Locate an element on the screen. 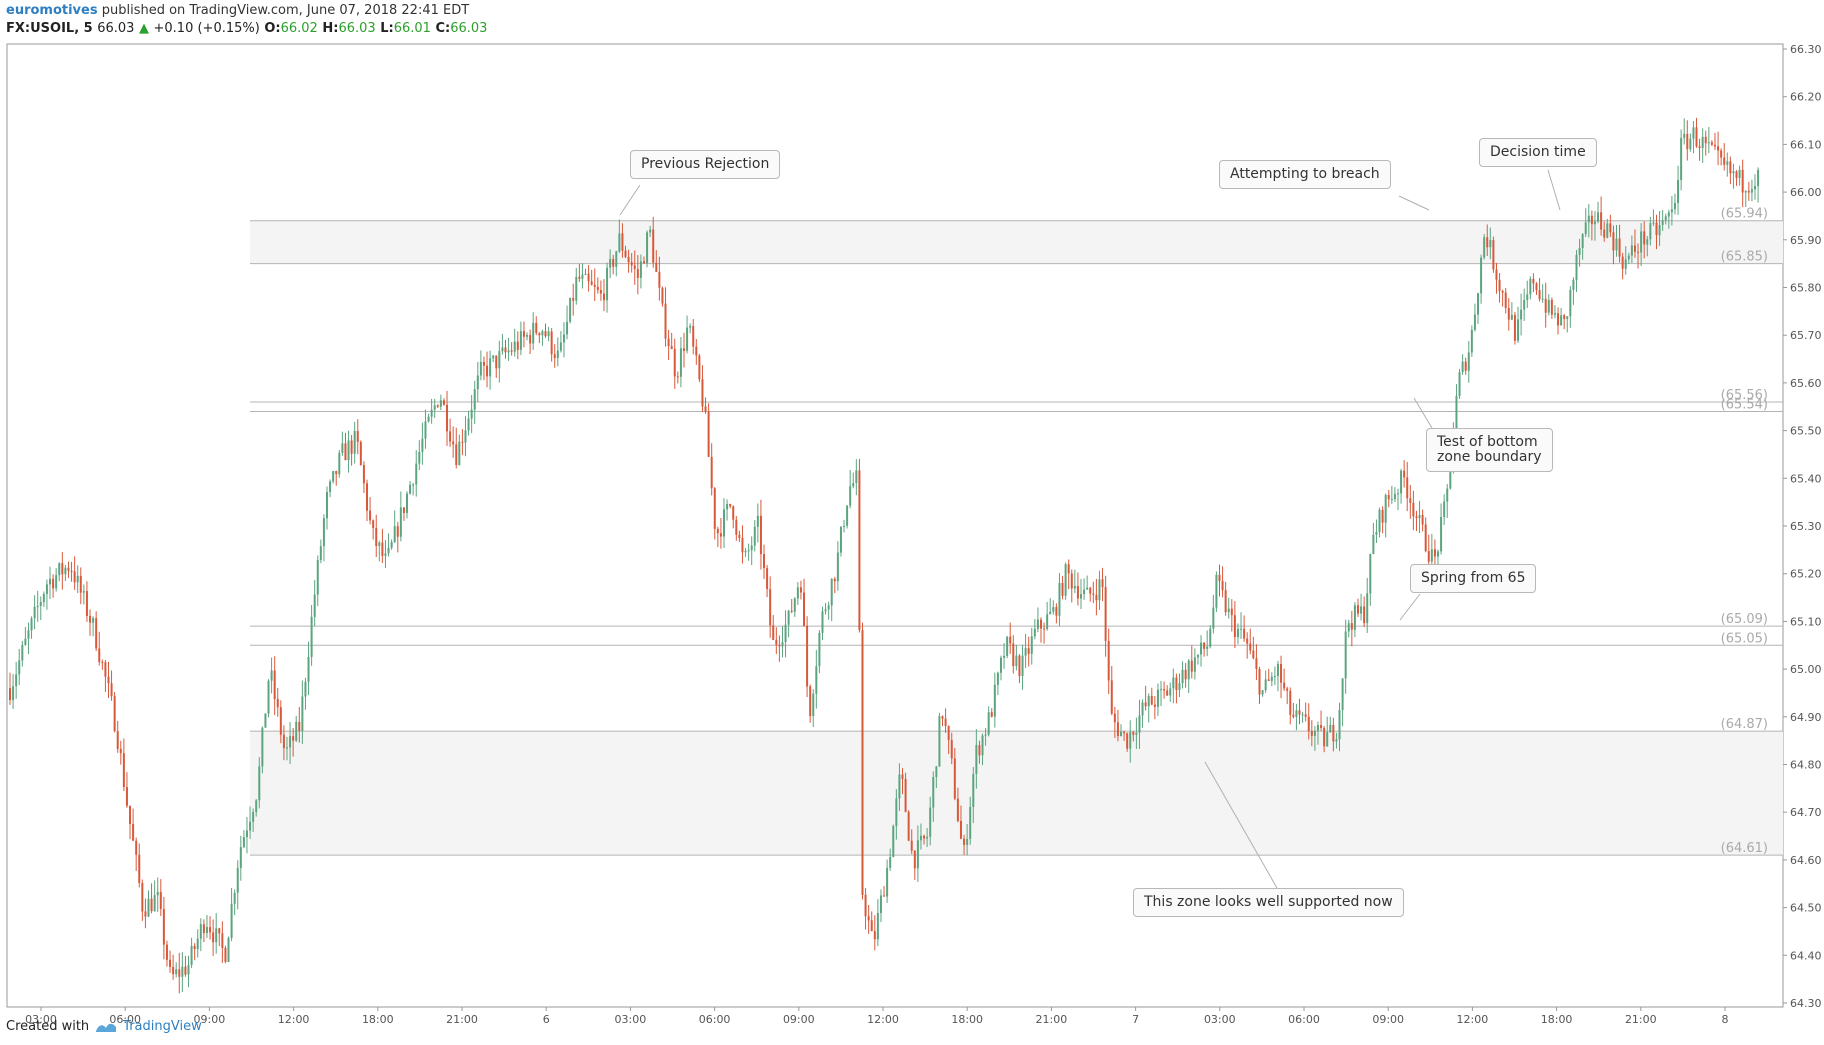 Image resolution: width=1824 pixels, height=1045 pixels. y-tick-label: 64.90 is located at coordinates (1806, 717).